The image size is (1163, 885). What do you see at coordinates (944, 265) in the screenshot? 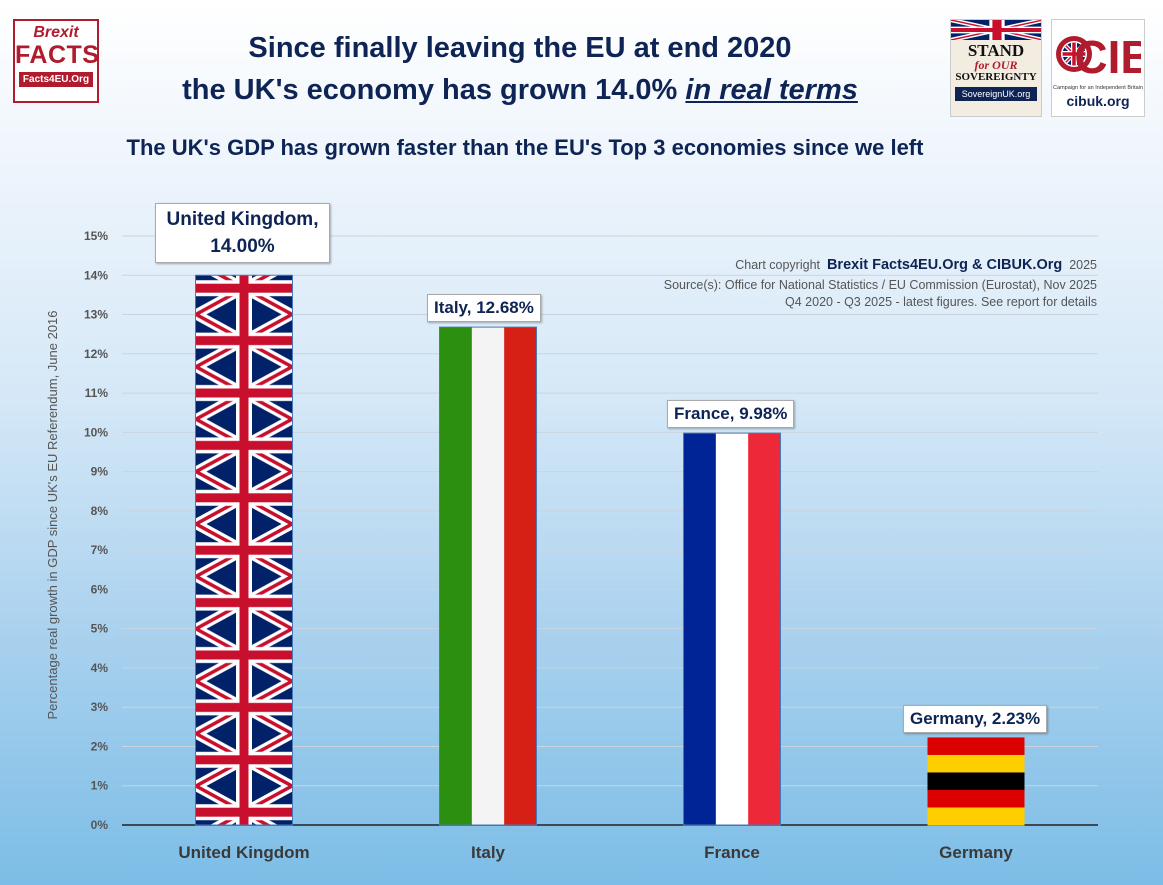
I see `copyright-owners: Brexit Facts4EU.Org & CIBUK.Org` at bounding box center [944, 265].